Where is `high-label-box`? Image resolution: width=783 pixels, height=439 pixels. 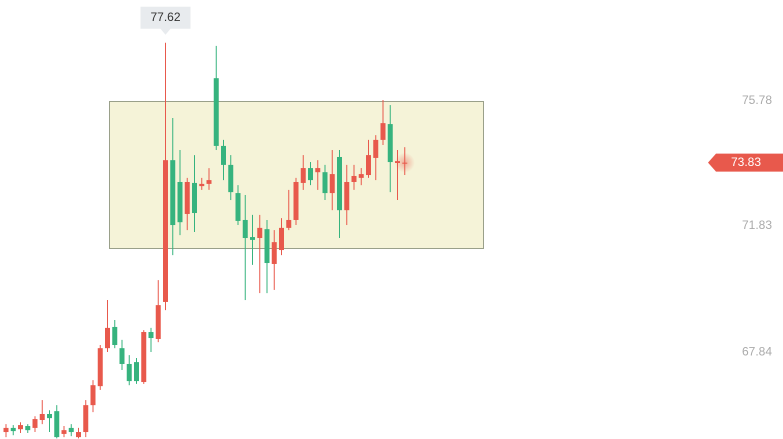
high-label-box is located at coordinates (165, 20).